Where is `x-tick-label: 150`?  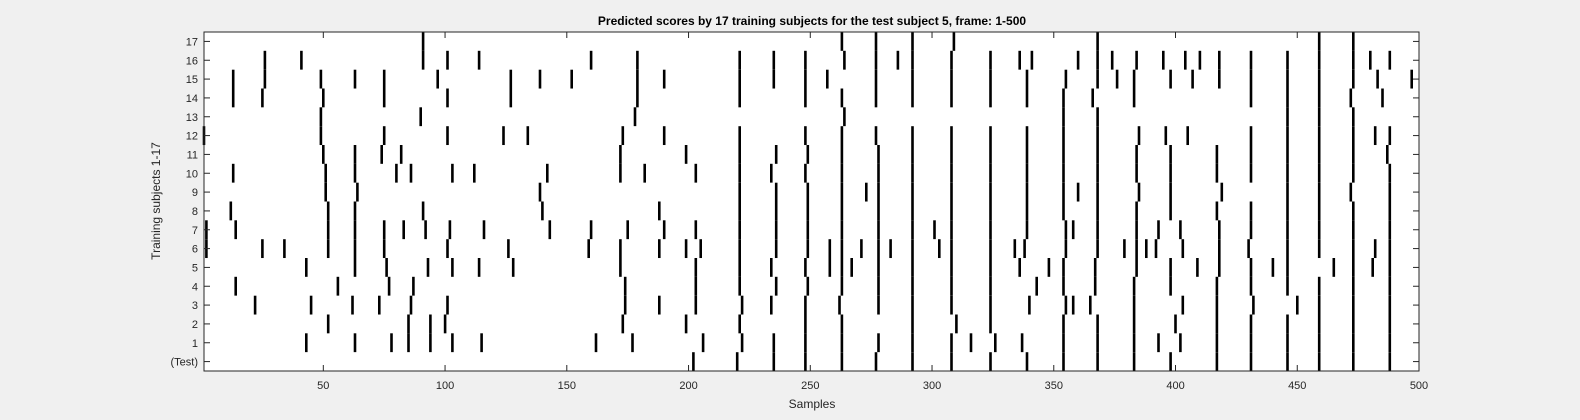
x-tick-label: 150 is located at coordinates (567, 386).